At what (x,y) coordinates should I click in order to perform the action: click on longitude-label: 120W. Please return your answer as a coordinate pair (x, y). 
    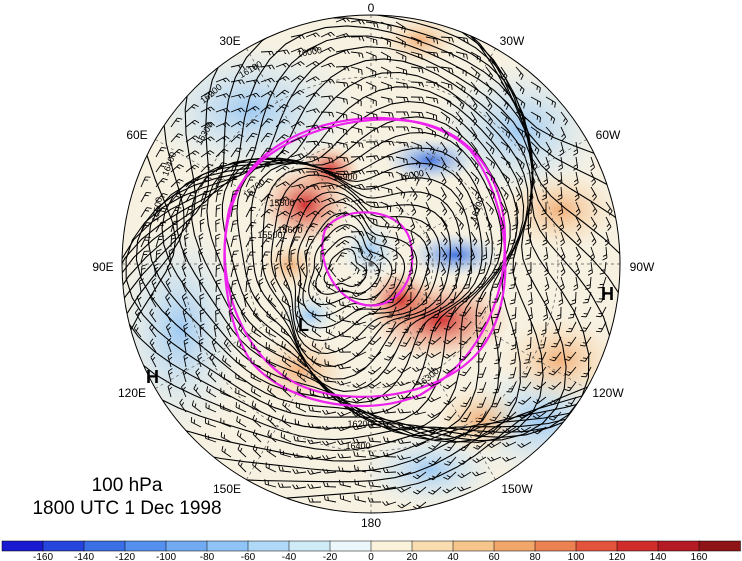
    Looking at the image, I should click on (608, 393).